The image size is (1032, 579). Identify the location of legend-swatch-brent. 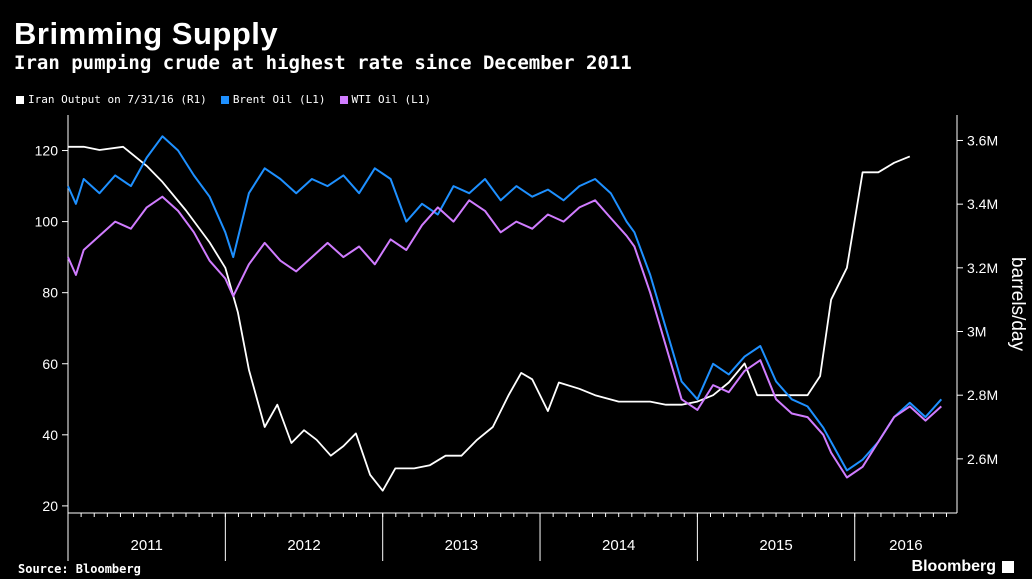
(224, 99).